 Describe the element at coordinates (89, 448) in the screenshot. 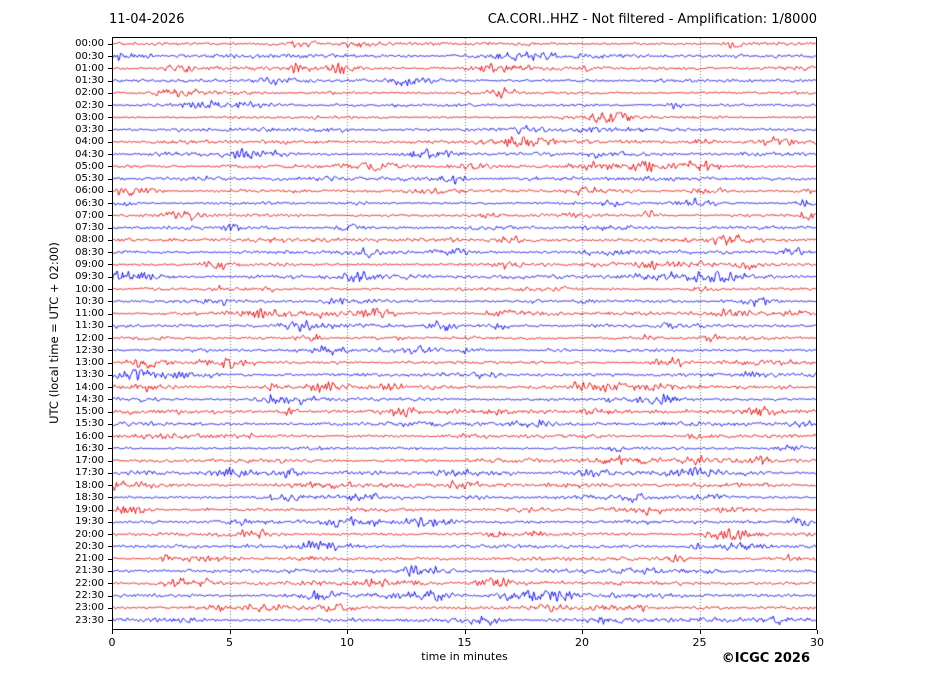

I see `row-time-label: 16:30` at that location.